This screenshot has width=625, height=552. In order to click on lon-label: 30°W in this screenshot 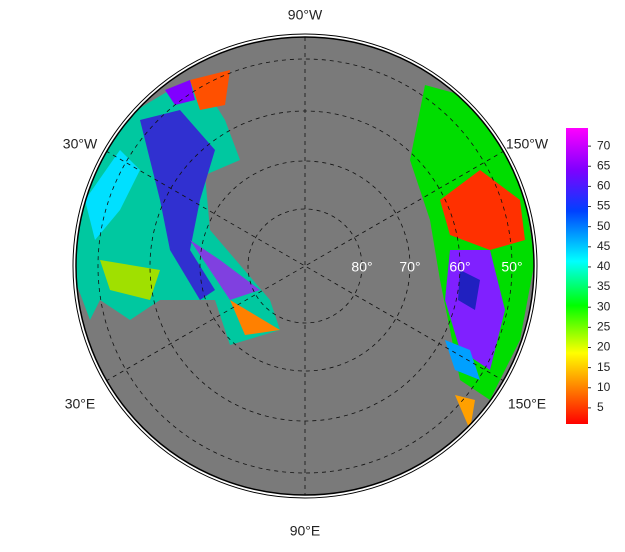, I will do `click(80, 144)`.